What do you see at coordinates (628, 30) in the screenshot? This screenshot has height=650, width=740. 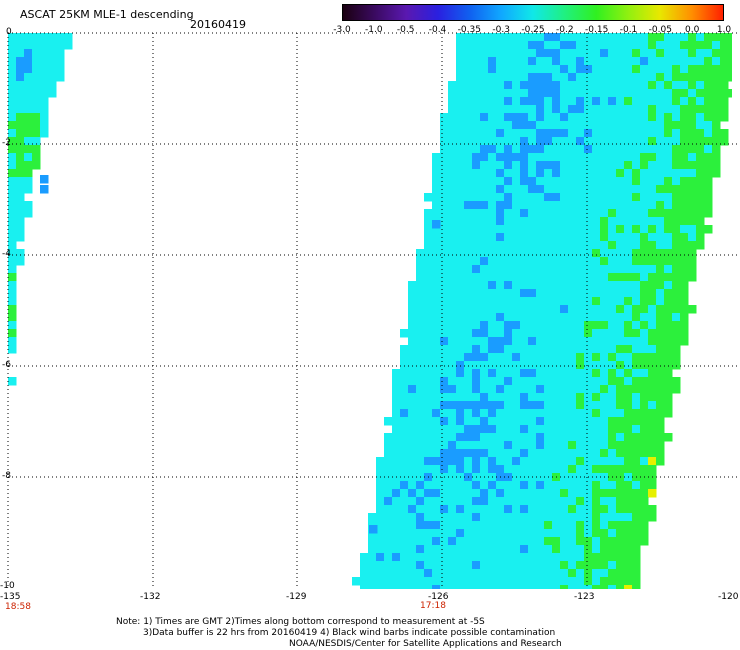 I see `colorbar-label: -0.1` at bounding box center [628, 30].